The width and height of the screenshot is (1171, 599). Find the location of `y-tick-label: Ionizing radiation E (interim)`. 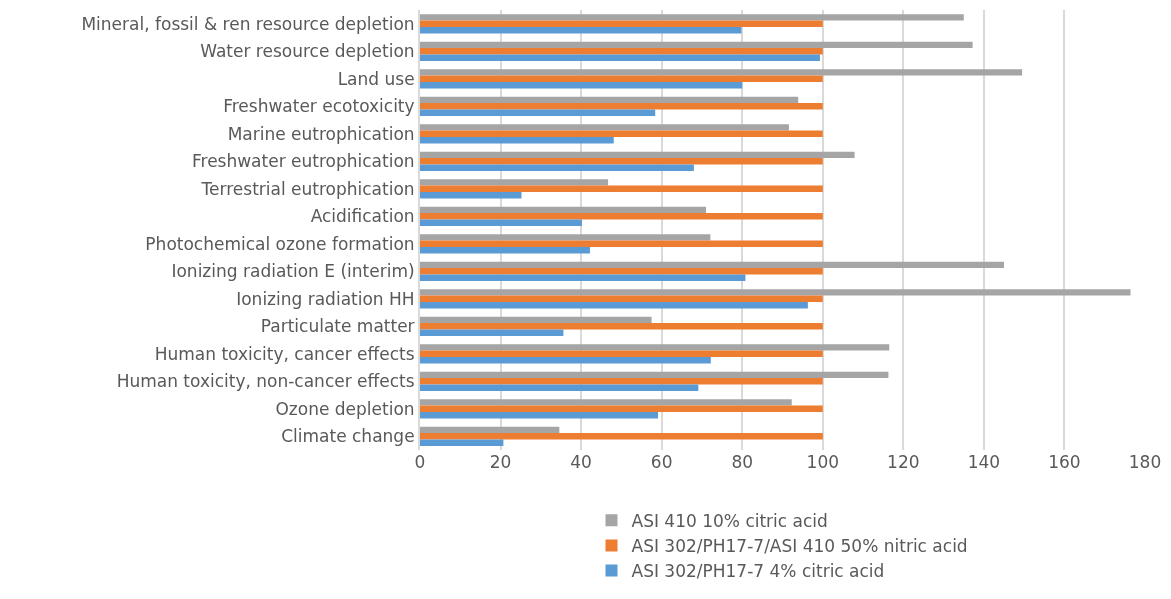

y-tick-label: Ionizing radiation E (interim) is located at coordinates (293, 271).